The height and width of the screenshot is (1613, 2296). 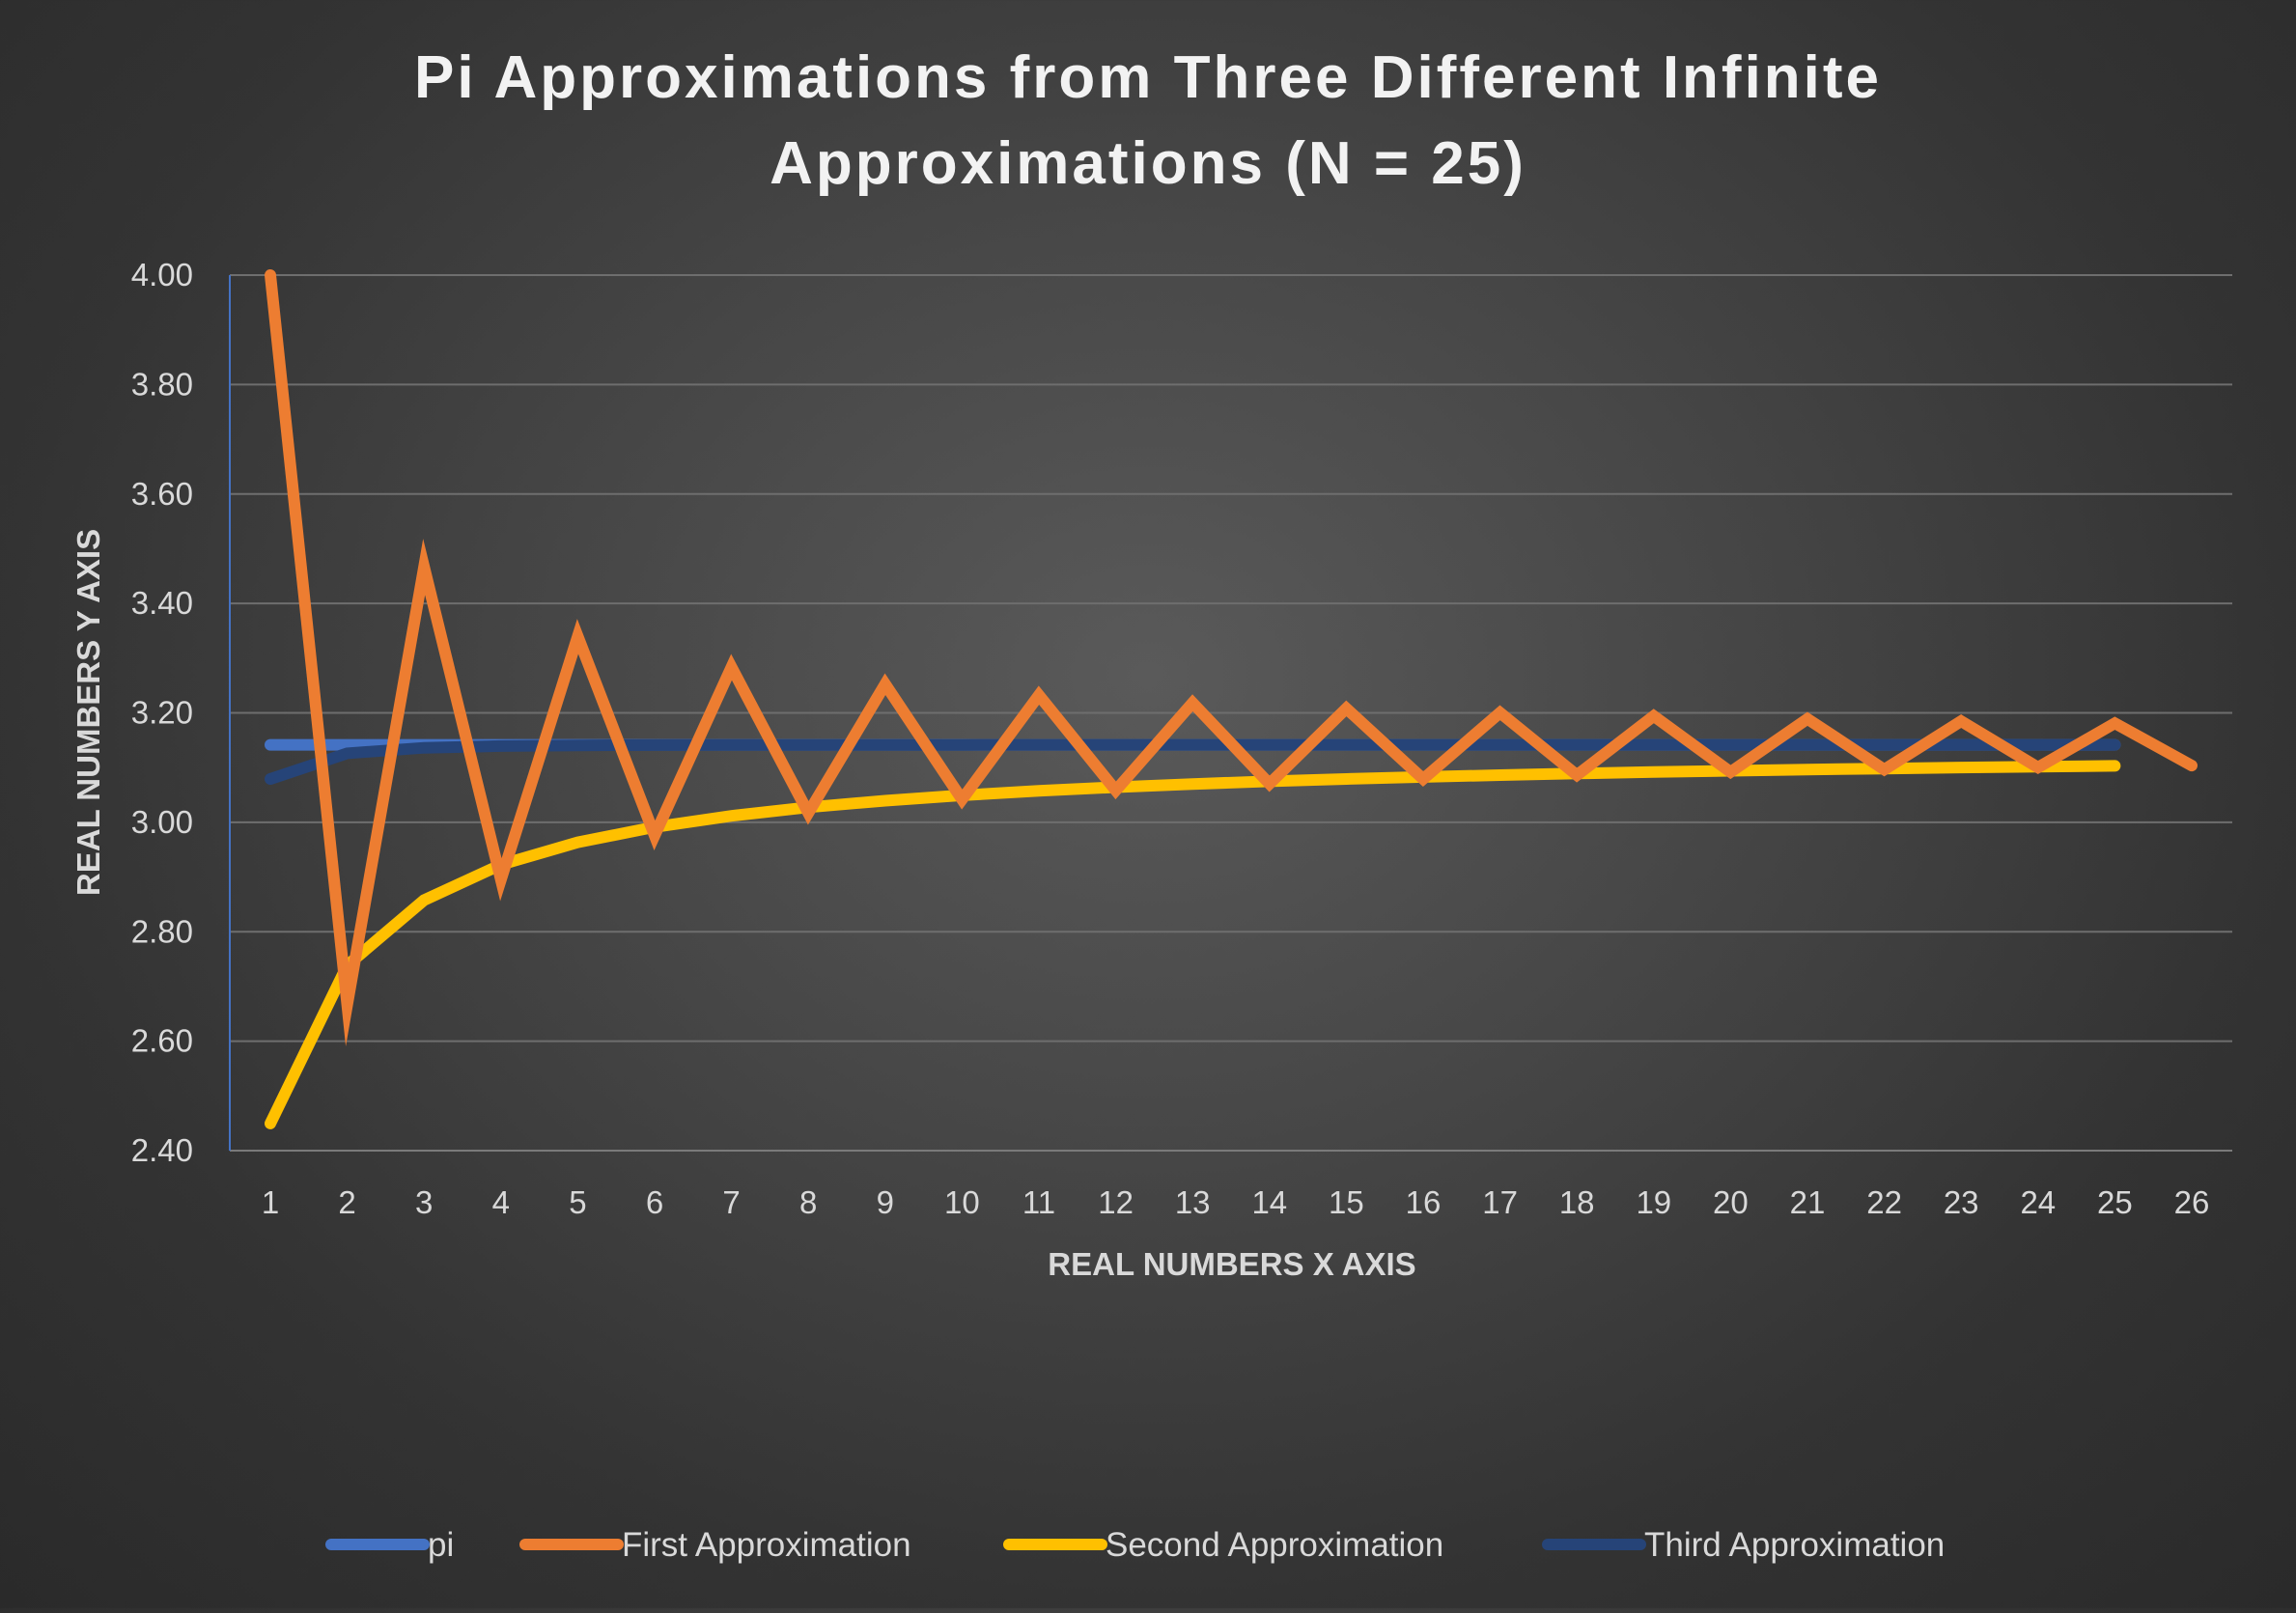 What do you see at coordinates (1193, 1202) in the screenshot?
I see `x-tick-label: 13` at bounding box center [1193, 1202].